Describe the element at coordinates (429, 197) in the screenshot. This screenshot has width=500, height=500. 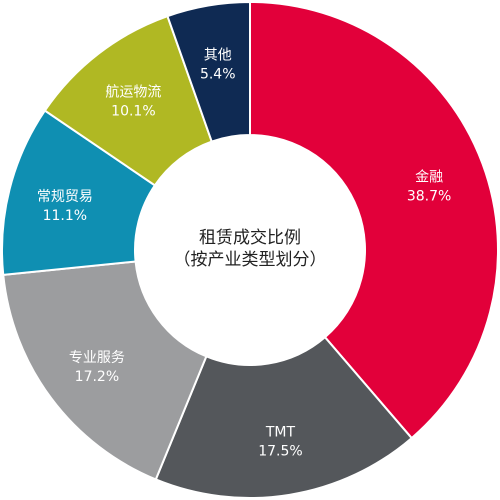
I see `slice-value-0: 38.7%` at that location.